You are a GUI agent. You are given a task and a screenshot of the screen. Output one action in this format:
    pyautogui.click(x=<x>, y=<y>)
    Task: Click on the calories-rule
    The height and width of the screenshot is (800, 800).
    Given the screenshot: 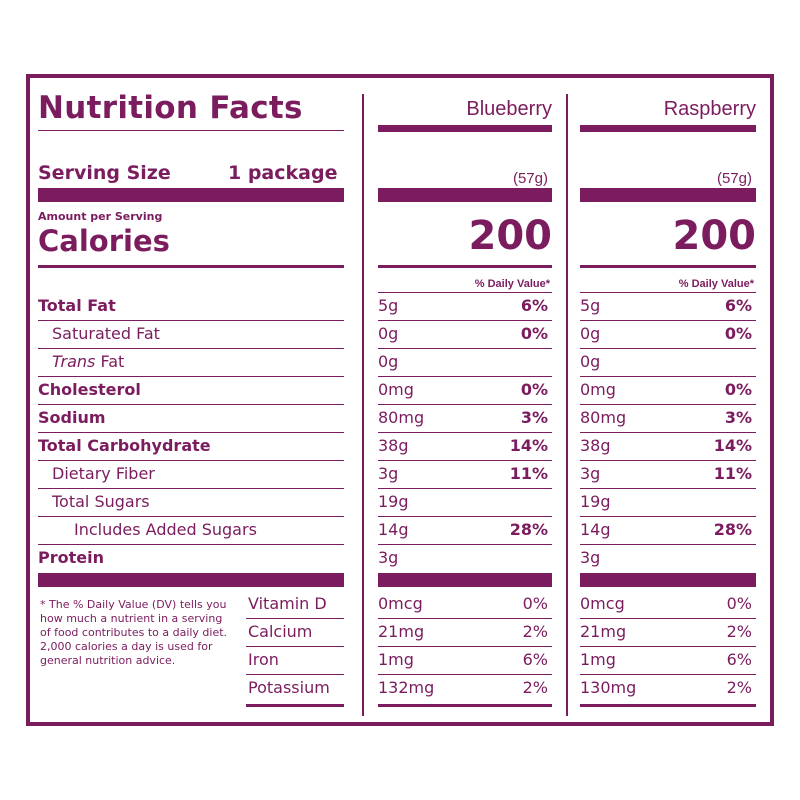 What is the action you would take?
    pyautogui.click(x=191, y=266)
    